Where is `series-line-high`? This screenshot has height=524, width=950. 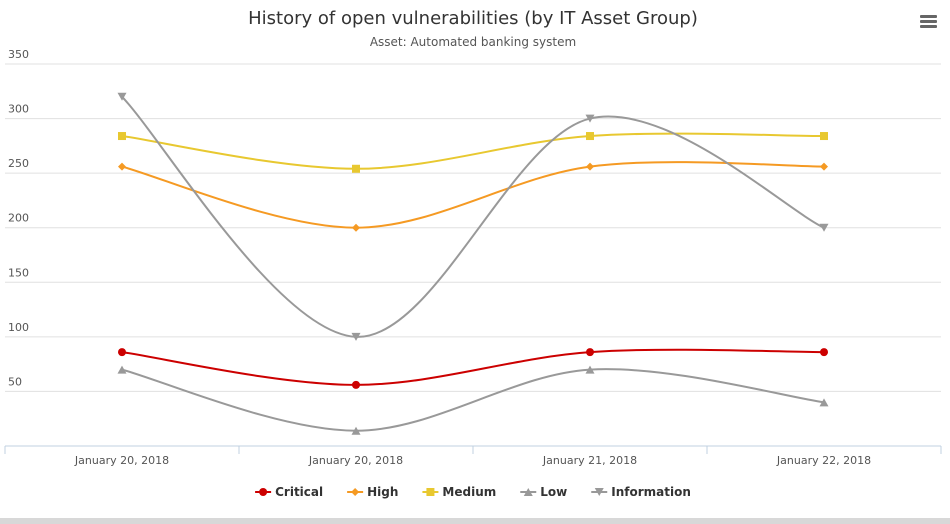 series-line-high is located at coordinates (473, 195).